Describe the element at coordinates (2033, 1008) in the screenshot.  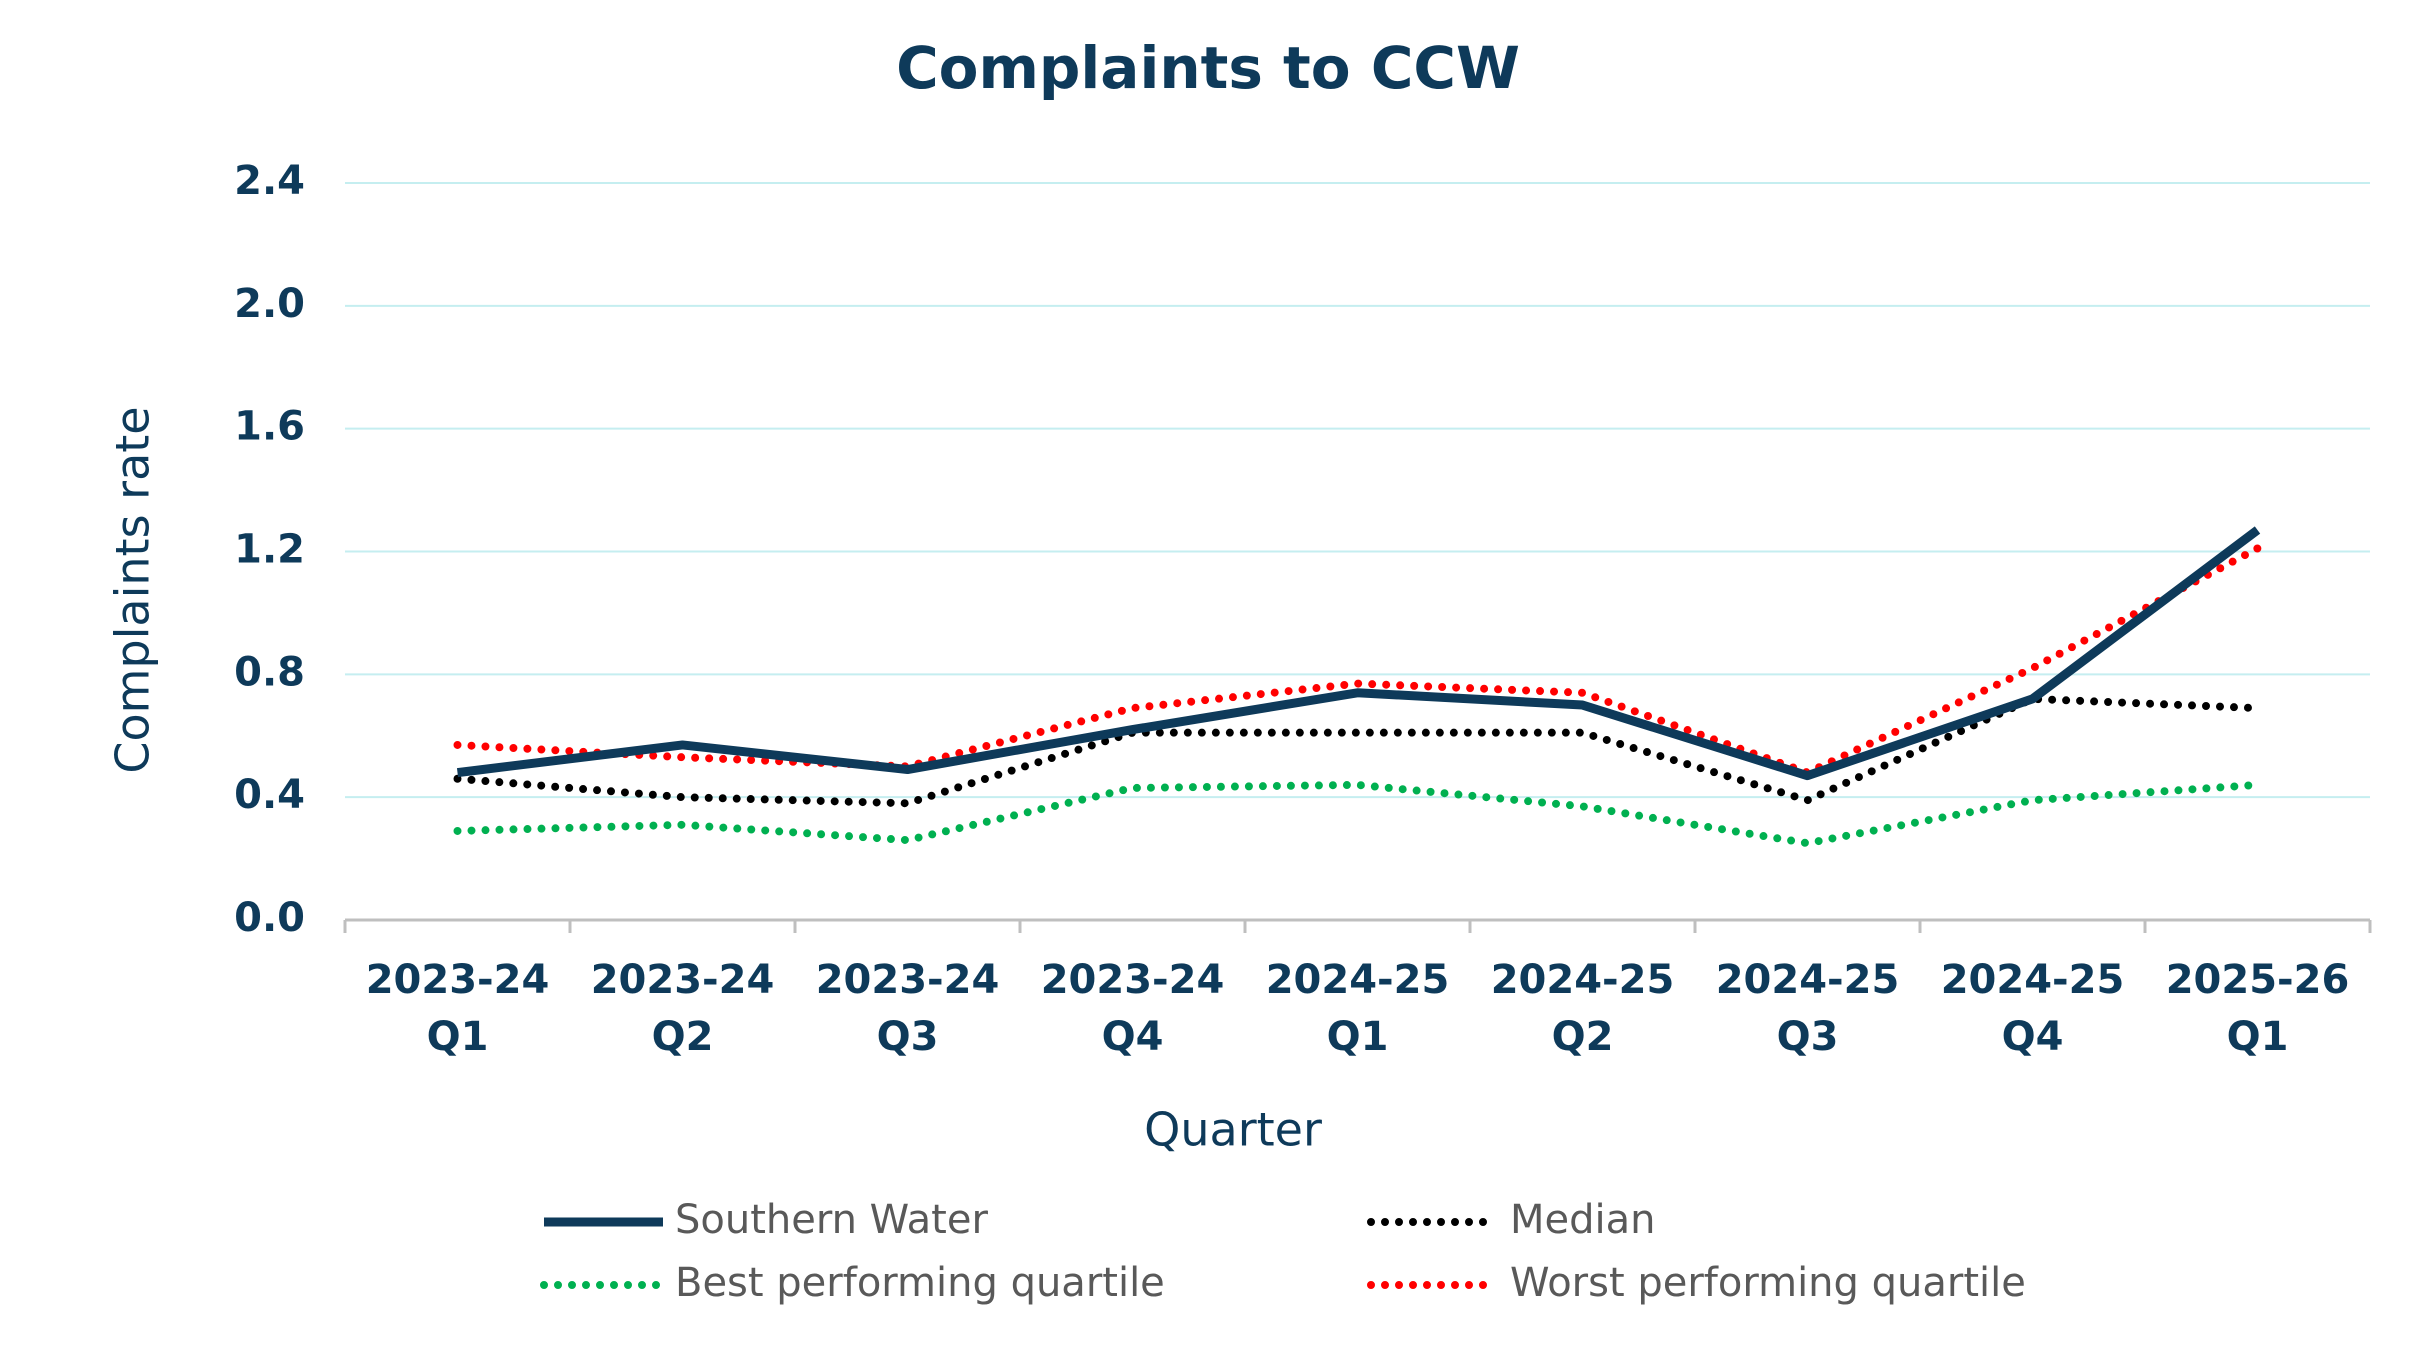
I see `x-tick-label: 2024-25 Q4` at that location.